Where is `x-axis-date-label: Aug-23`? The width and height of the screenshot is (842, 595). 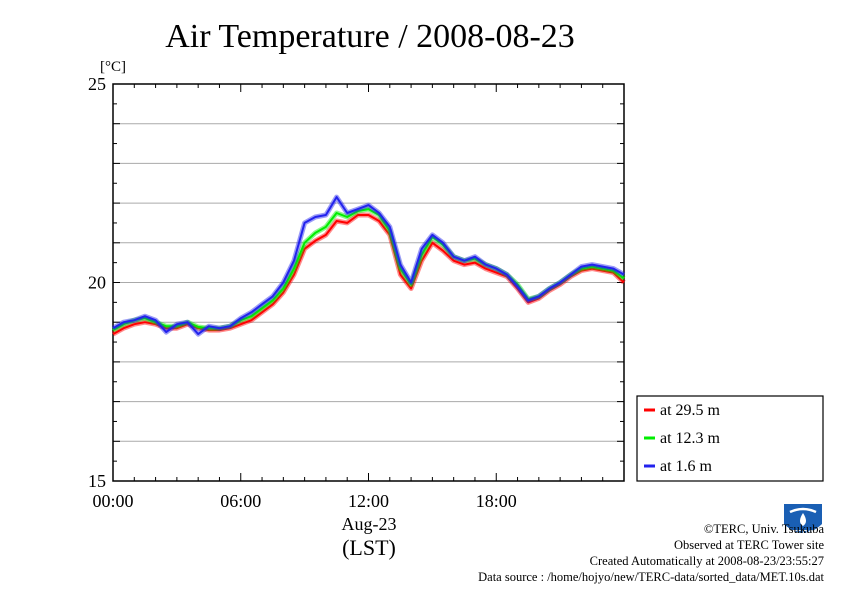
x-axis-date-label: Aug-23 is located at coordinates (369, 524).